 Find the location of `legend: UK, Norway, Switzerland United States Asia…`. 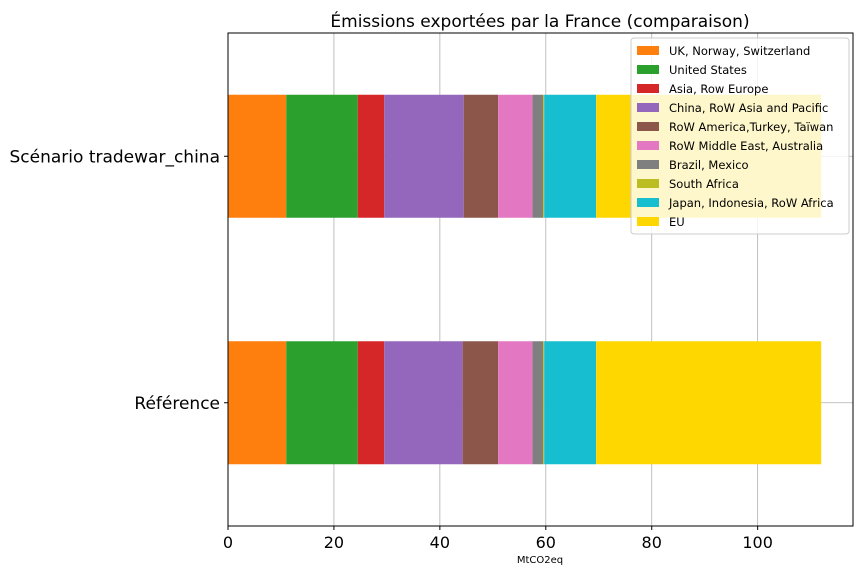

legend: UK, Norway, Switzerland United States Asia… is located at coordinates (740, 136).